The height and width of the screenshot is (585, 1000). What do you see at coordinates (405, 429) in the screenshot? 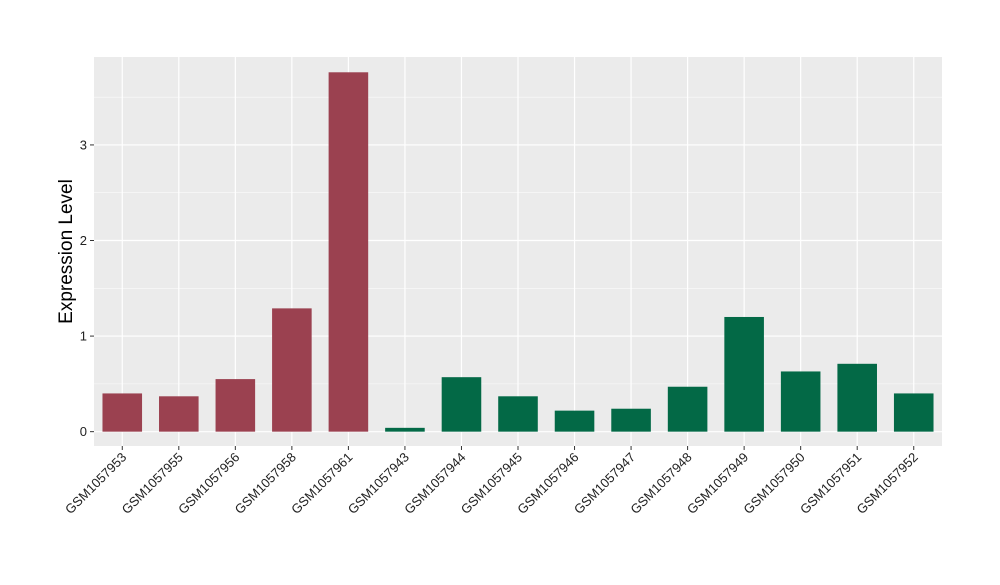
I see `bar-GSM1057943` at bounding box center [405, 429].